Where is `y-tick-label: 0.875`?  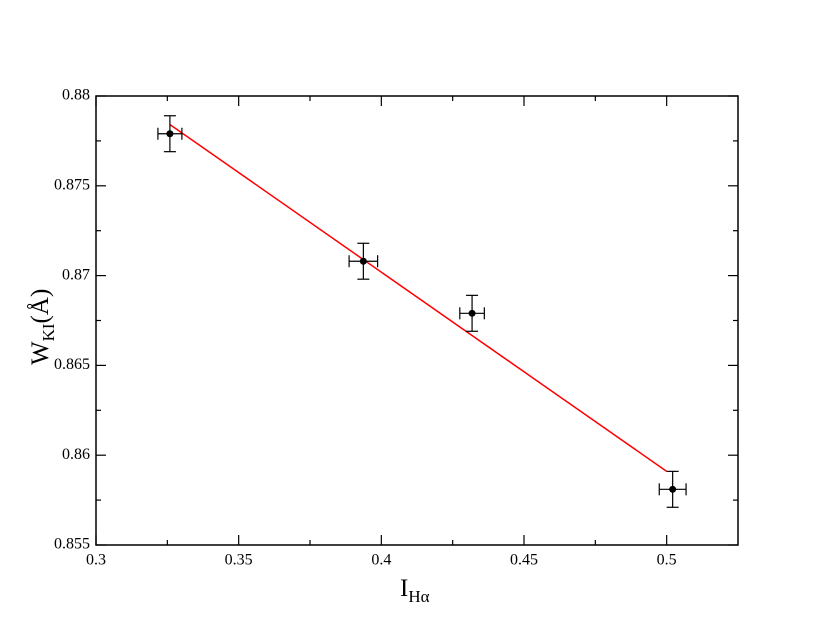 y-tick-label: 0.875 is located at coordinates (72, 184).